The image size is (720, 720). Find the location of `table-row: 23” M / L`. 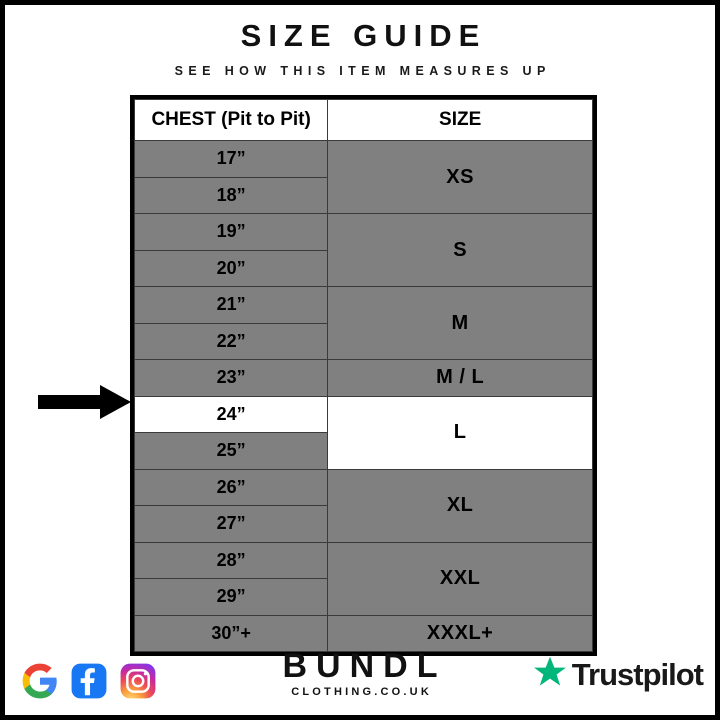

table-row: 23” M / L is located at coordinates (363, 378).